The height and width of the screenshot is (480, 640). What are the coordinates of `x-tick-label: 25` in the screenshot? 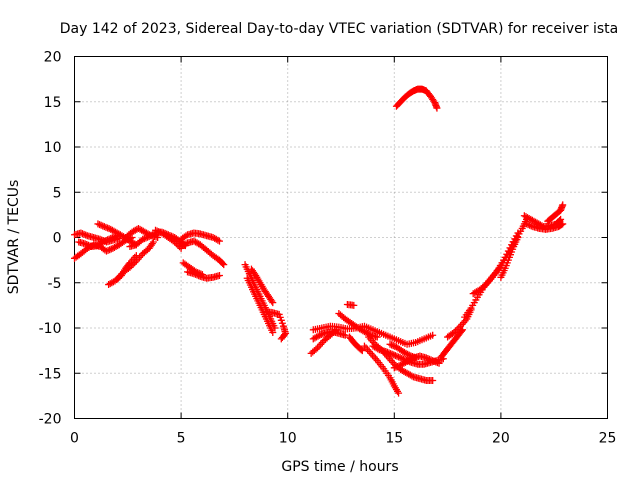 It's located at (608, 439).